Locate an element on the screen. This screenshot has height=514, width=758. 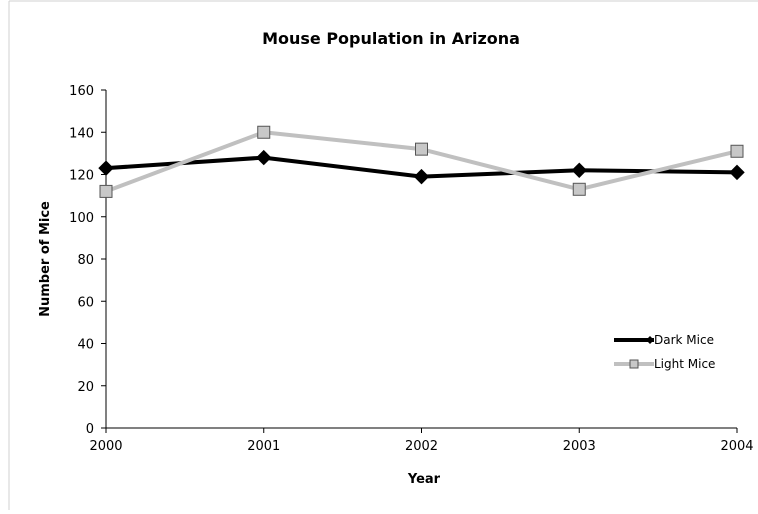
x-tick-label: 2002 is located at coordinates (421, 446).